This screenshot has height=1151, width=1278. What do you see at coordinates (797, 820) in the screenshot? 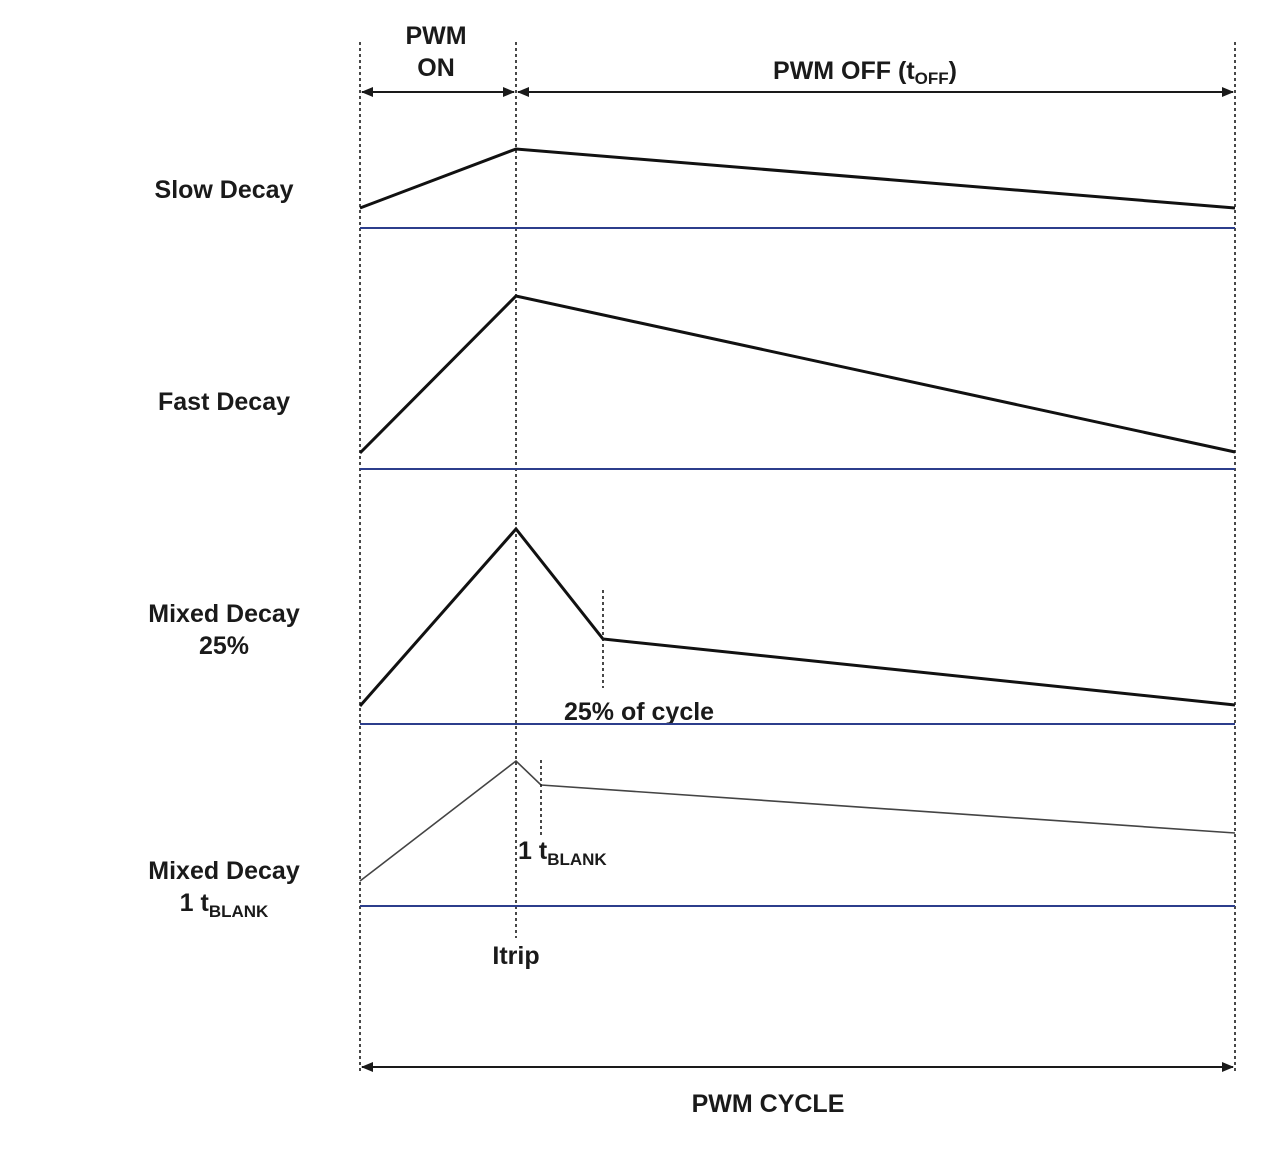
I see `mixed-decay-blank-waveform` at bounding box center [797, 820].